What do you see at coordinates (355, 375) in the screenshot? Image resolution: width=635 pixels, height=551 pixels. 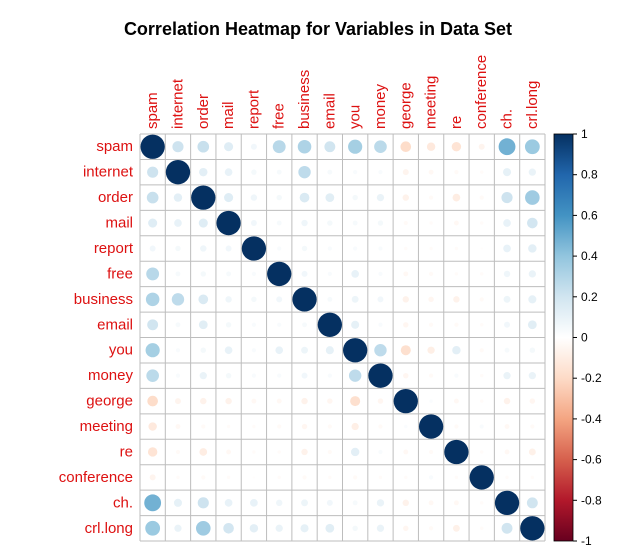 I see `corr-cell-money-you` at bounding box center [355, 375].